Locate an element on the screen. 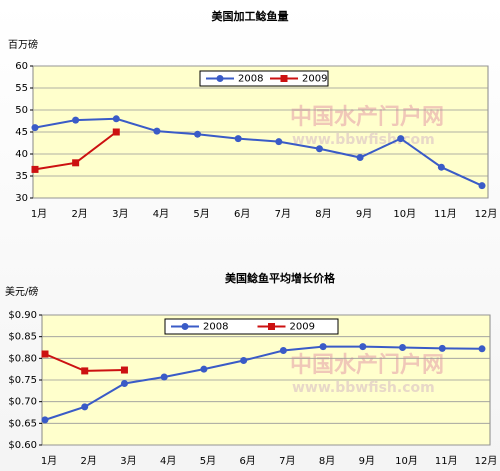  y-tick-label: $0.90 is located at coordinates (22, 315).